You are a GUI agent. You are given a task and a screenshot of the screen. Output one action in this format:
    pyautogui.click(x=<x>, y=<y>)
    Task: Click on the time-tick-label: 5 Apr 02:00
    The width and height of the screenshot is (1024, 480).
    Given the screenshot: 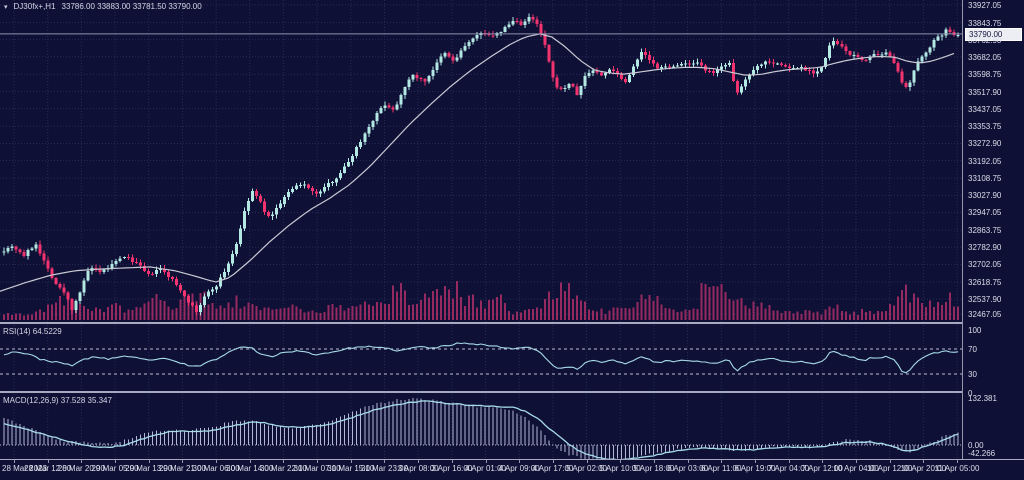 What is the action you would take?
    pyautogui.click(x=587, y=468)
    